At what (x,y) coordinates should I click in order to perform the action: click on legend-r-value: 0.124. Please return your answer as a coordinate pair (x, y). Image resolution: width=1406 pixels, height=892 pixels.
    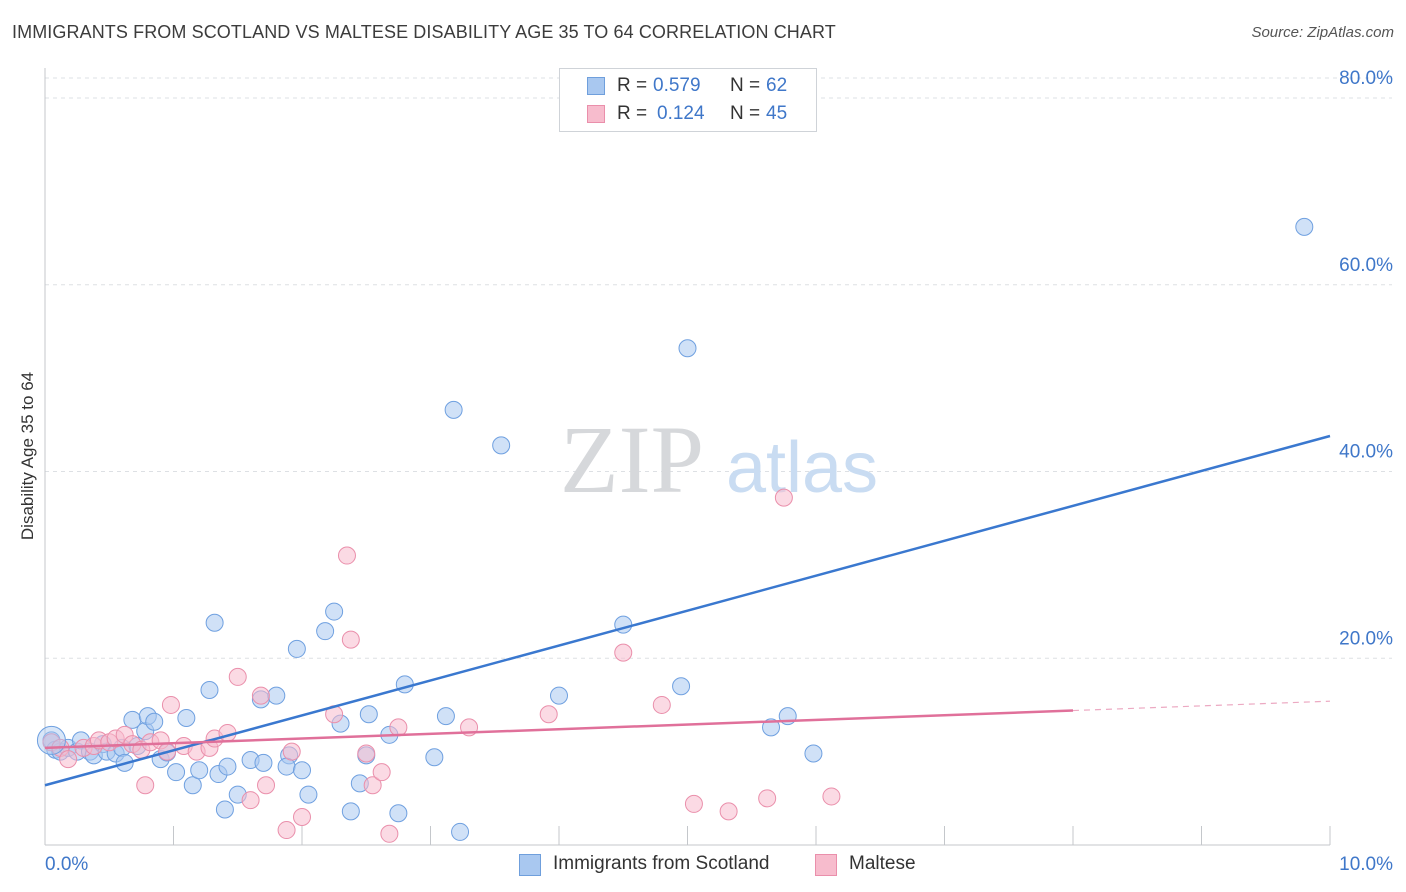
    Looking at the image, I should click on (681, 113).